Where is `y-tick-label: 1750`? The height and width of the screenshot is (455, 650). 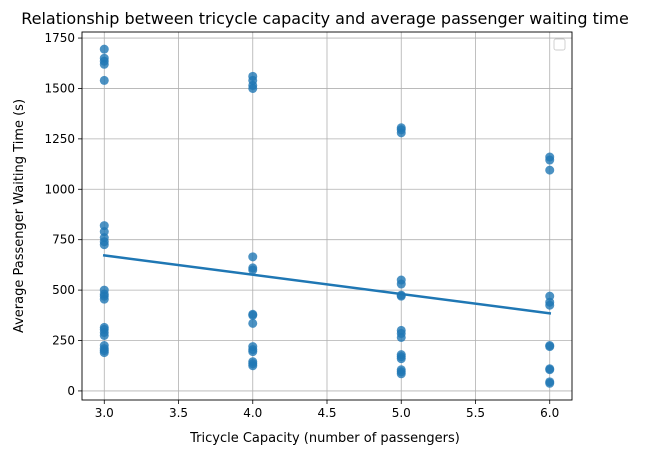 y-tick-label: 1750 is located at coordinates (59, 38).